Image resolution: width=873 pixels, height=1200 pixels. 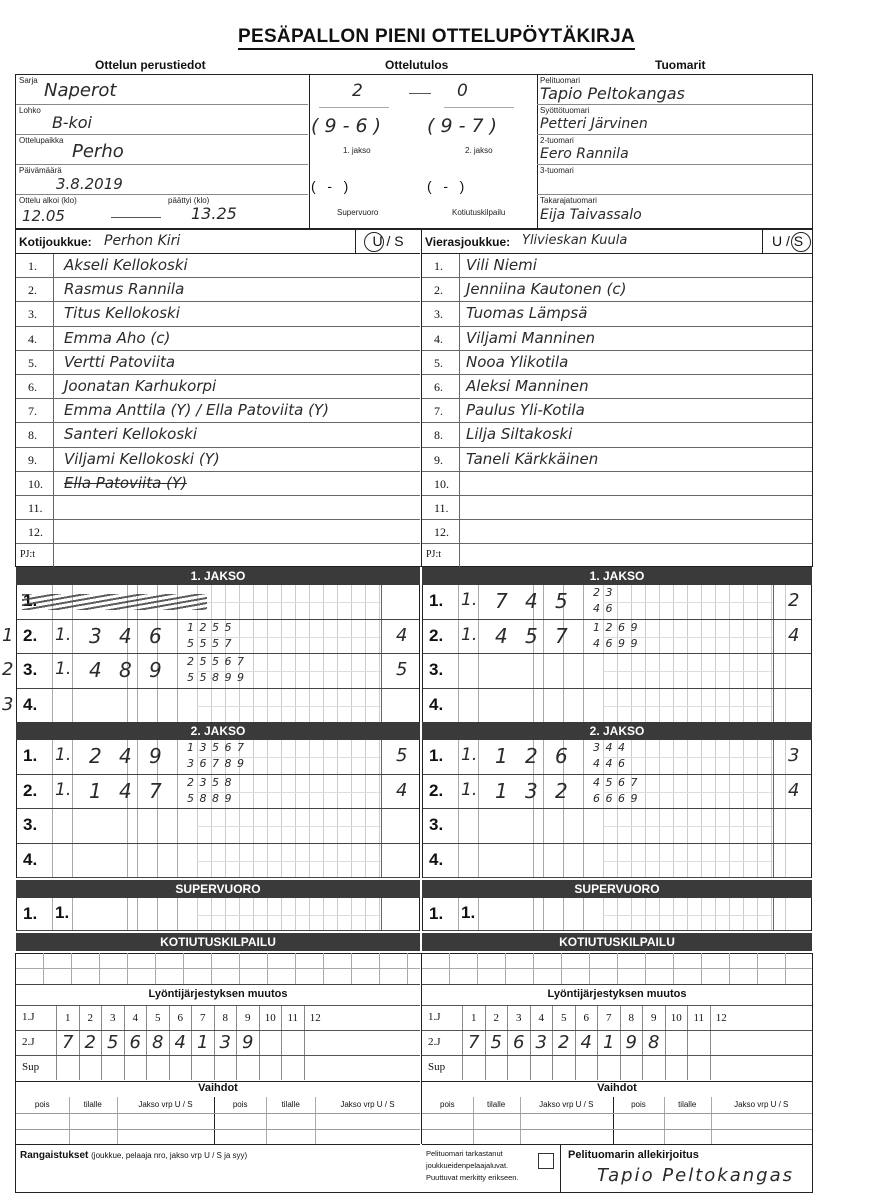 I want to click on player-number: 4., so click(x=438, y=338).